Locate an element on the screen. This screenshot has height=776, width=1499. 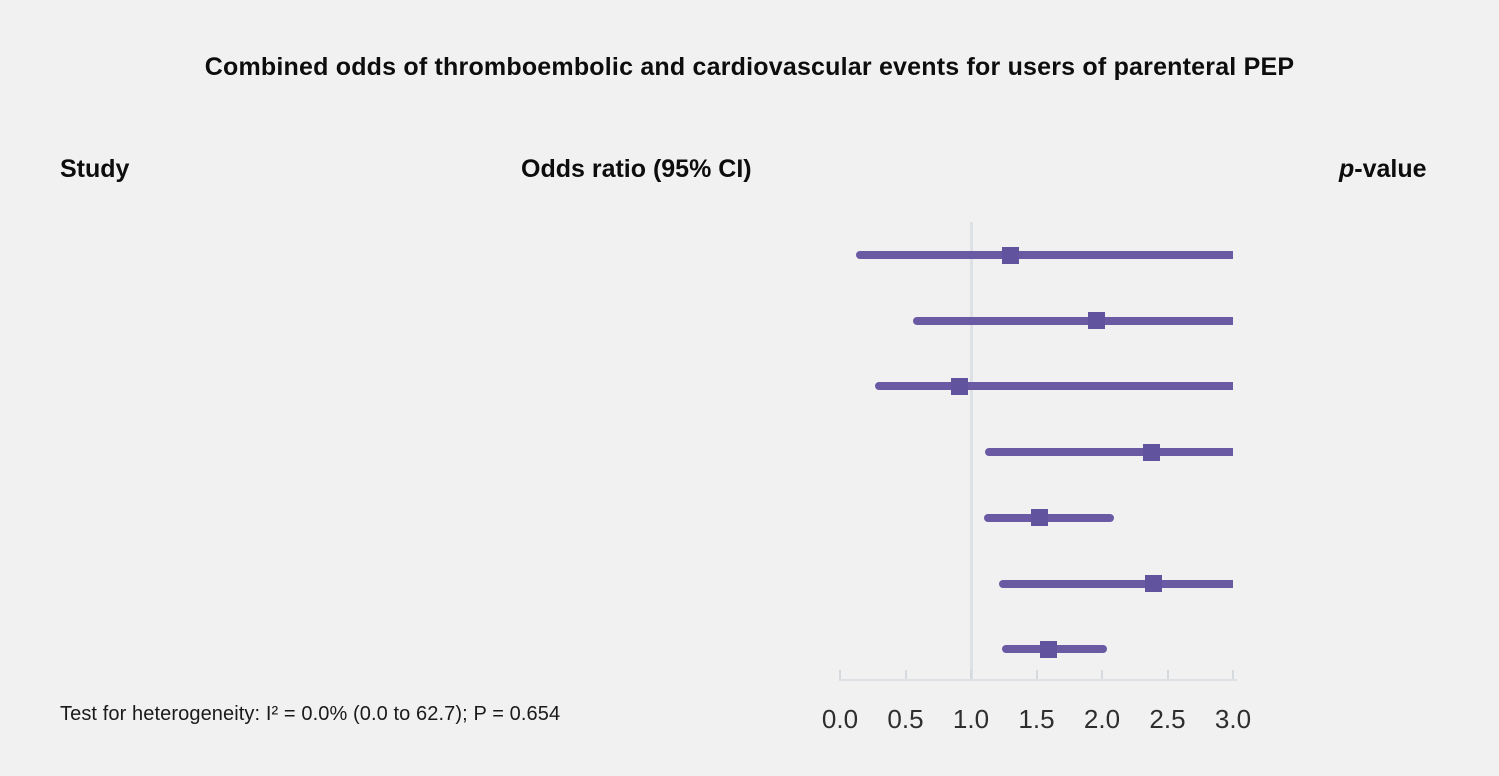
x-axis-tick-label: 2.5 is located at coordinates (1167, 719).